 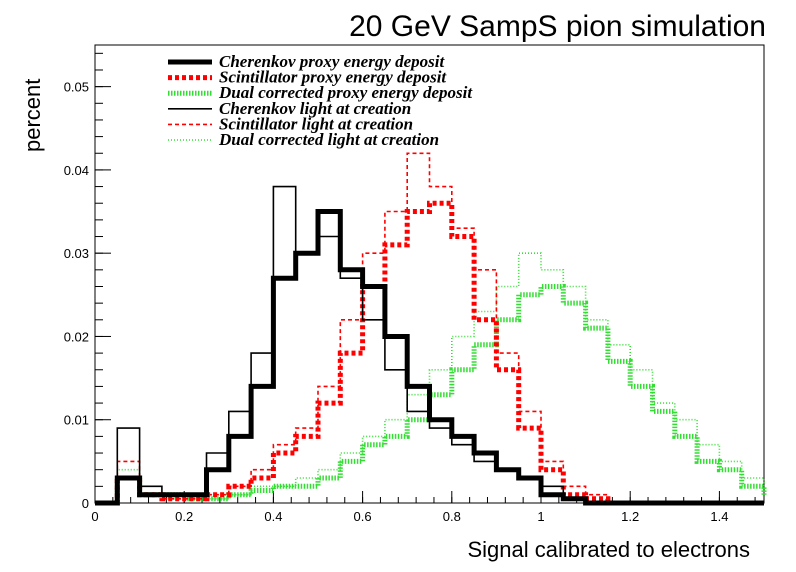 I want to click on x-axis-title: Signal calibrated to electrons, so click(x=609, y=549).